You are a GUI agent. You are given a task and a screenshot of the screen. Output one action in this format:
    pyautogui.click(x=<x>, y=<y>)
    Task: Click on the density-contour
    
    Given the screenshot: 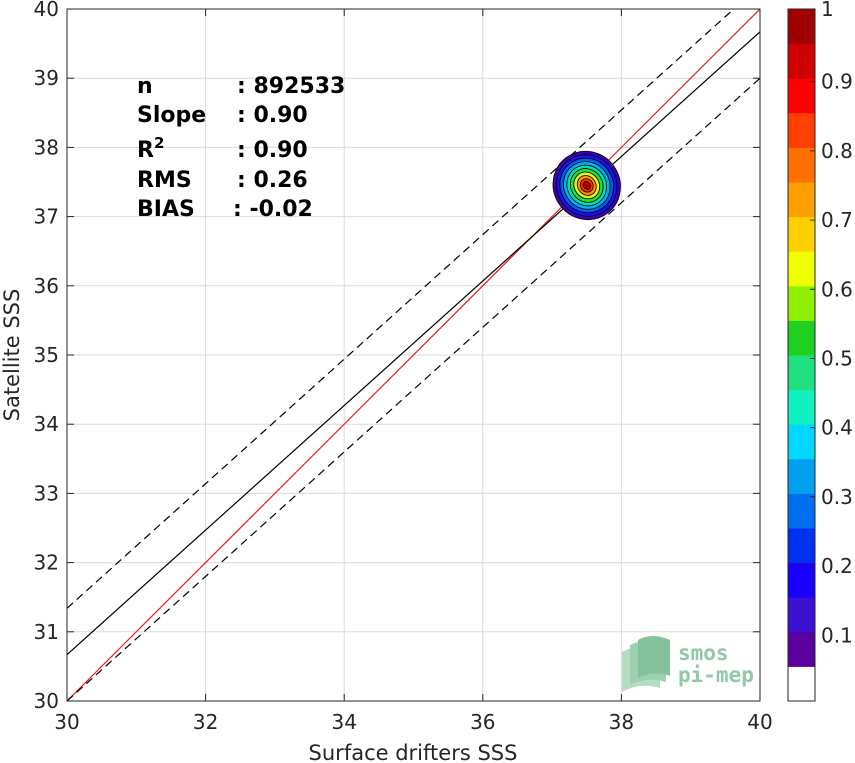 What is the action you would take?
    pyautogui.click(x=586, y=185)
    